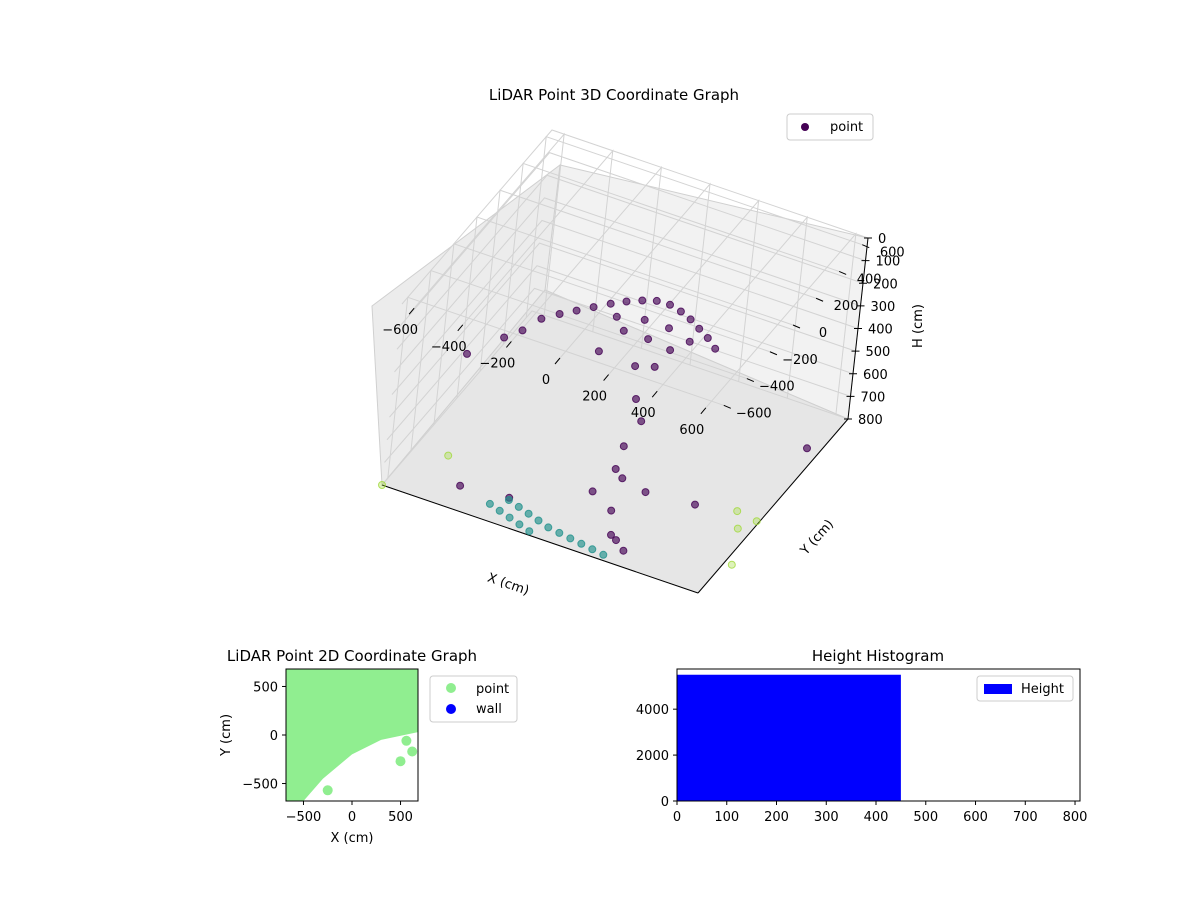 This screenshot has width=1200, height=900. Describe the element at coordinates (473, 699) in the screenshot. I see `legend-2d: point wall` at that location.